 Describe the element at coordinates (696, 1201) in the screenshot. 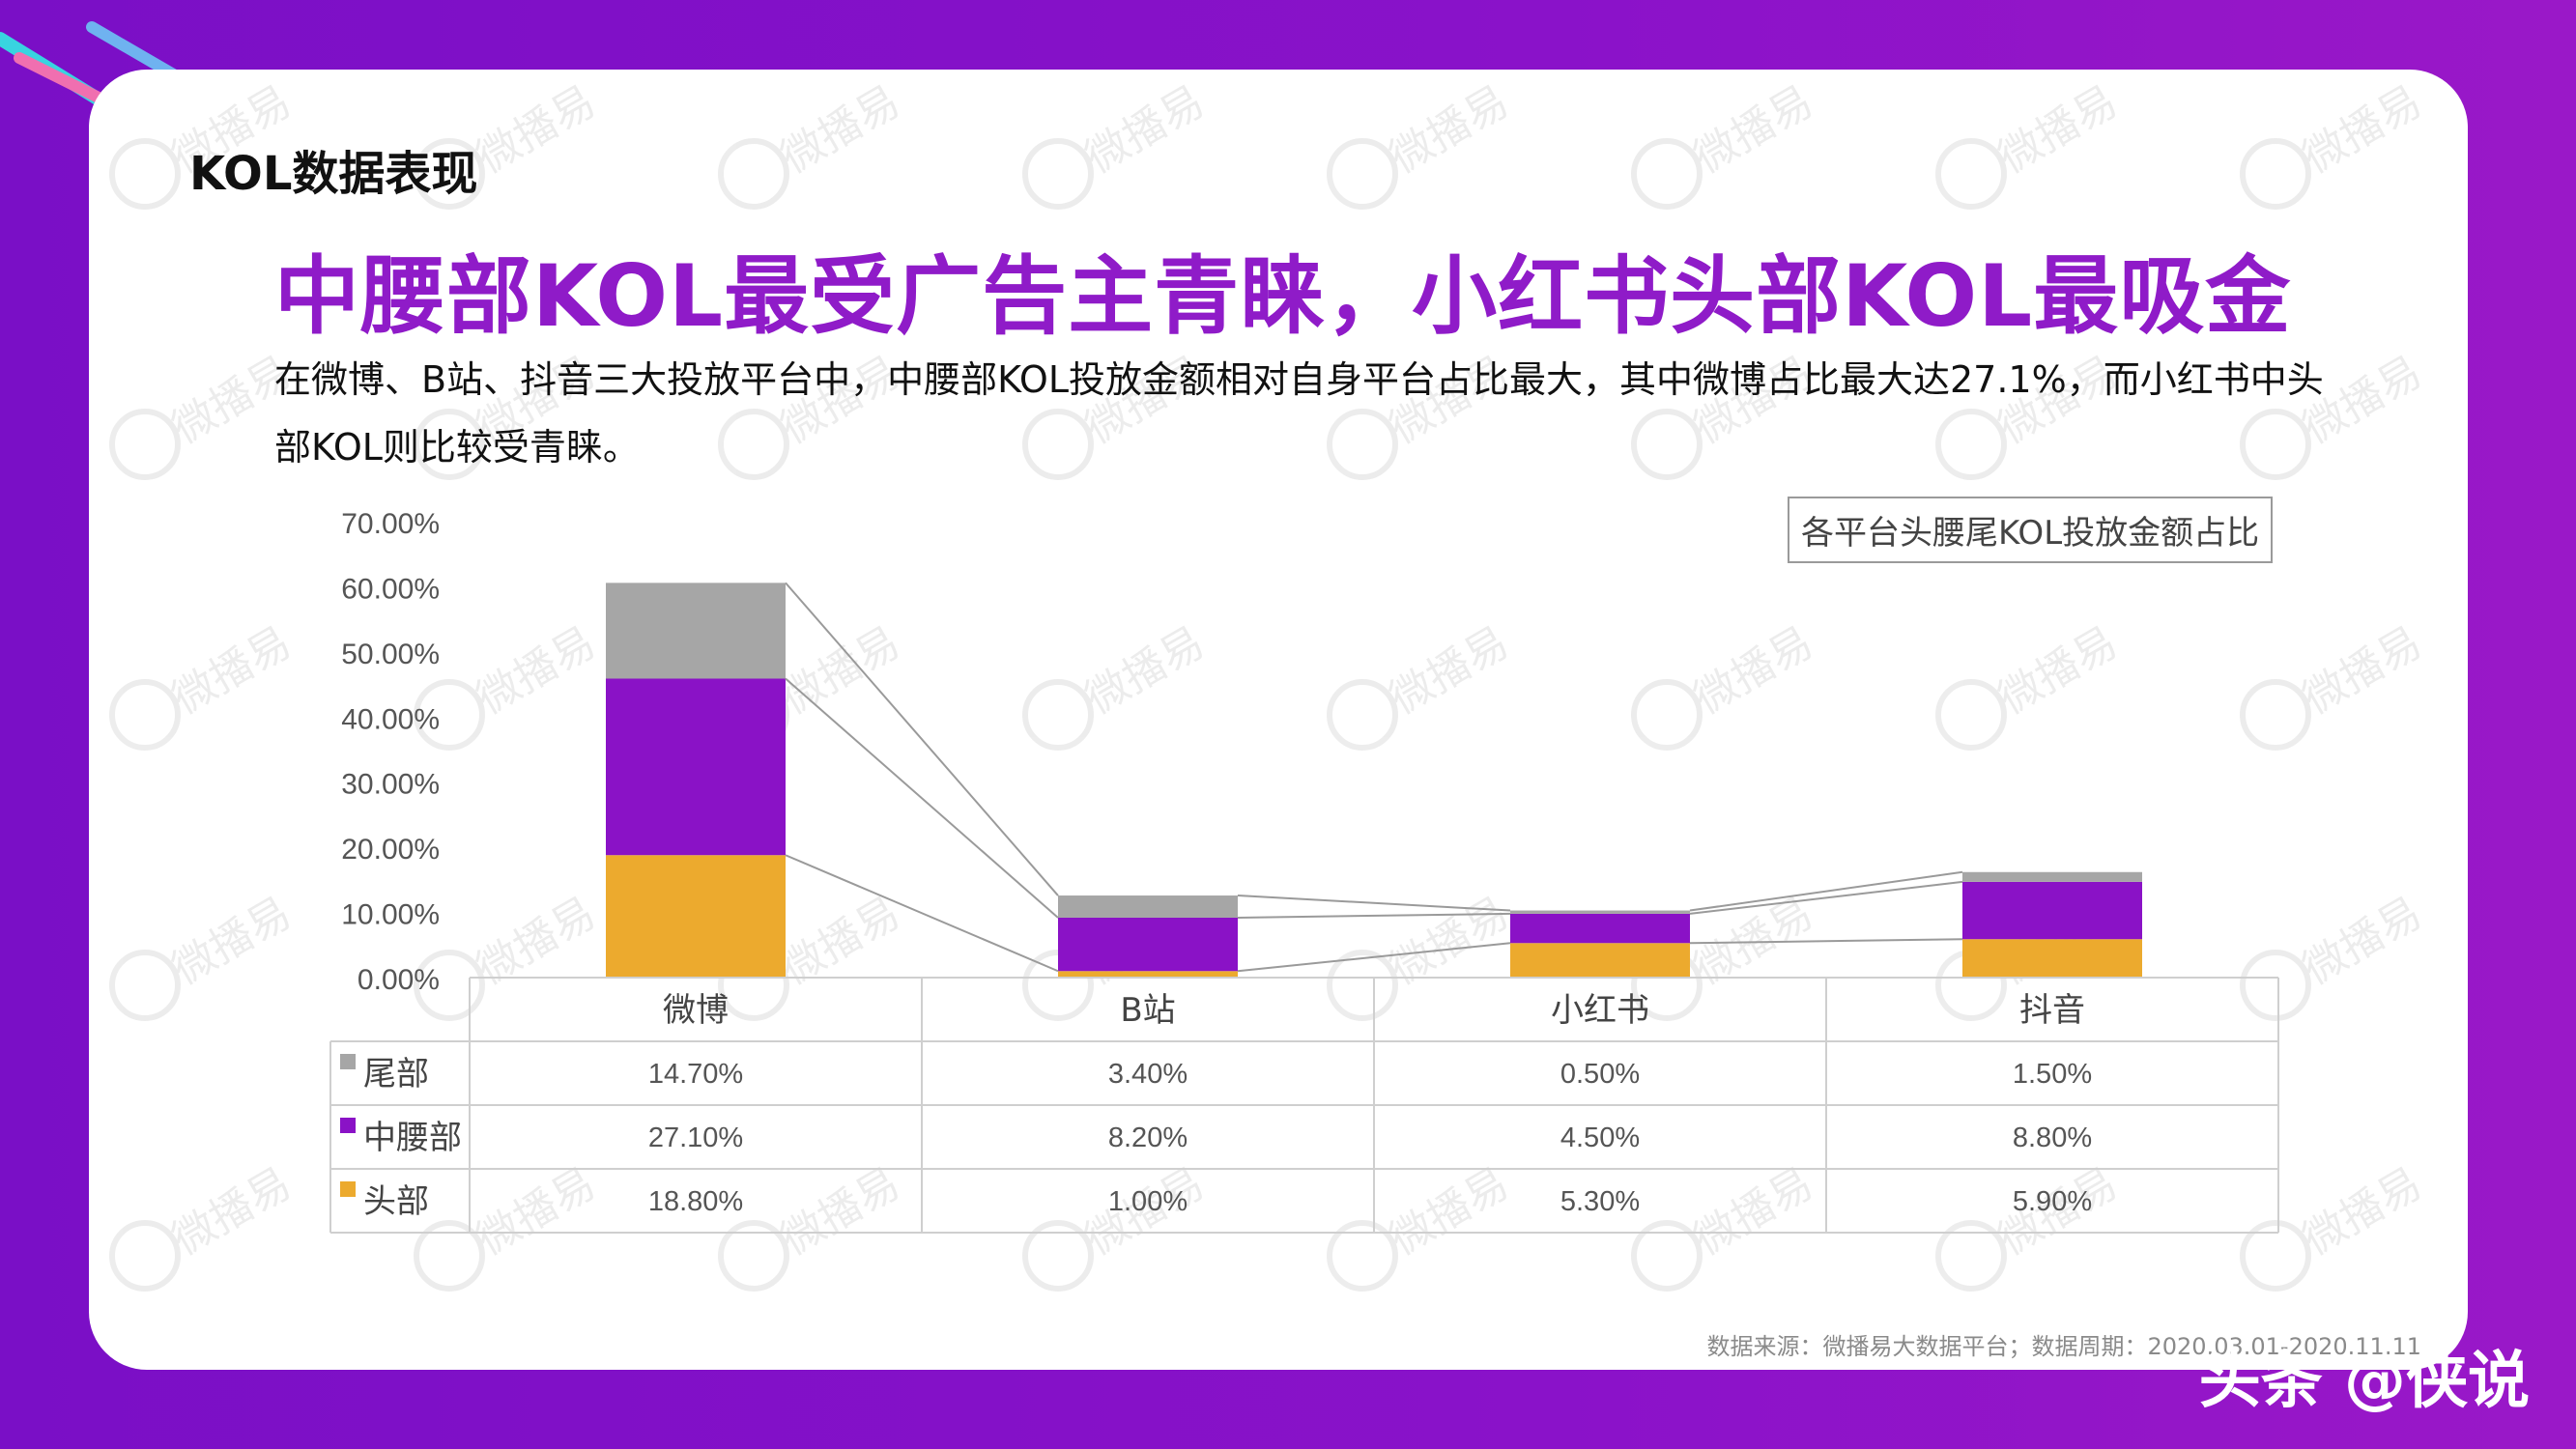

I see `table-cell-value: 18.80%` at that location.